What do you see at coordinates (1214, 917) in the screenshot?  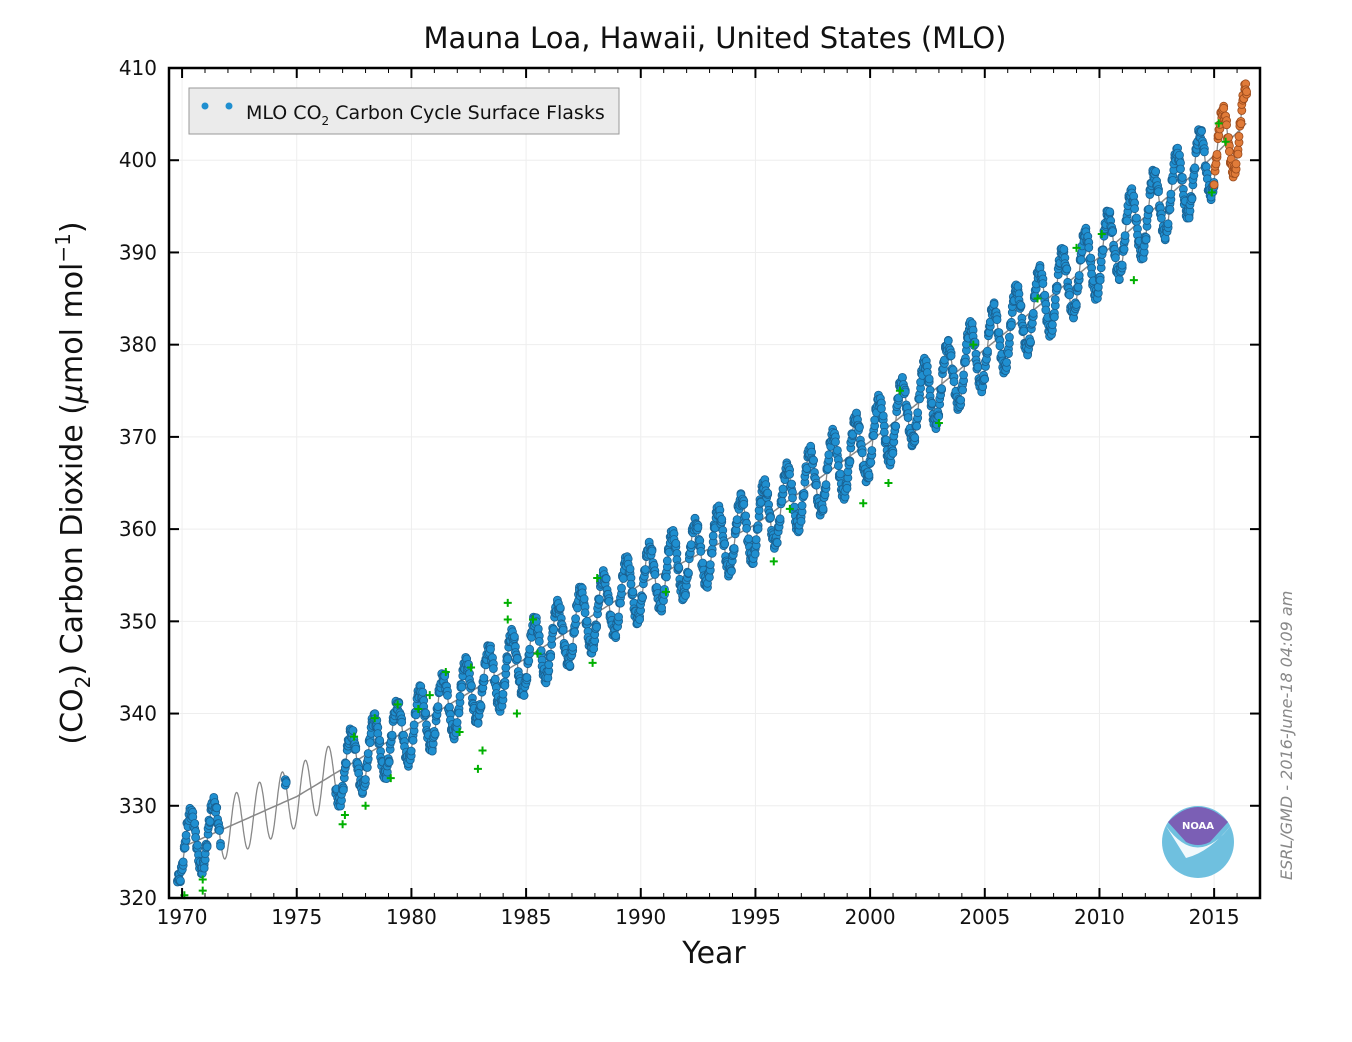 I see `x-tick-label: 2015` at bounding box center [1214, 917].